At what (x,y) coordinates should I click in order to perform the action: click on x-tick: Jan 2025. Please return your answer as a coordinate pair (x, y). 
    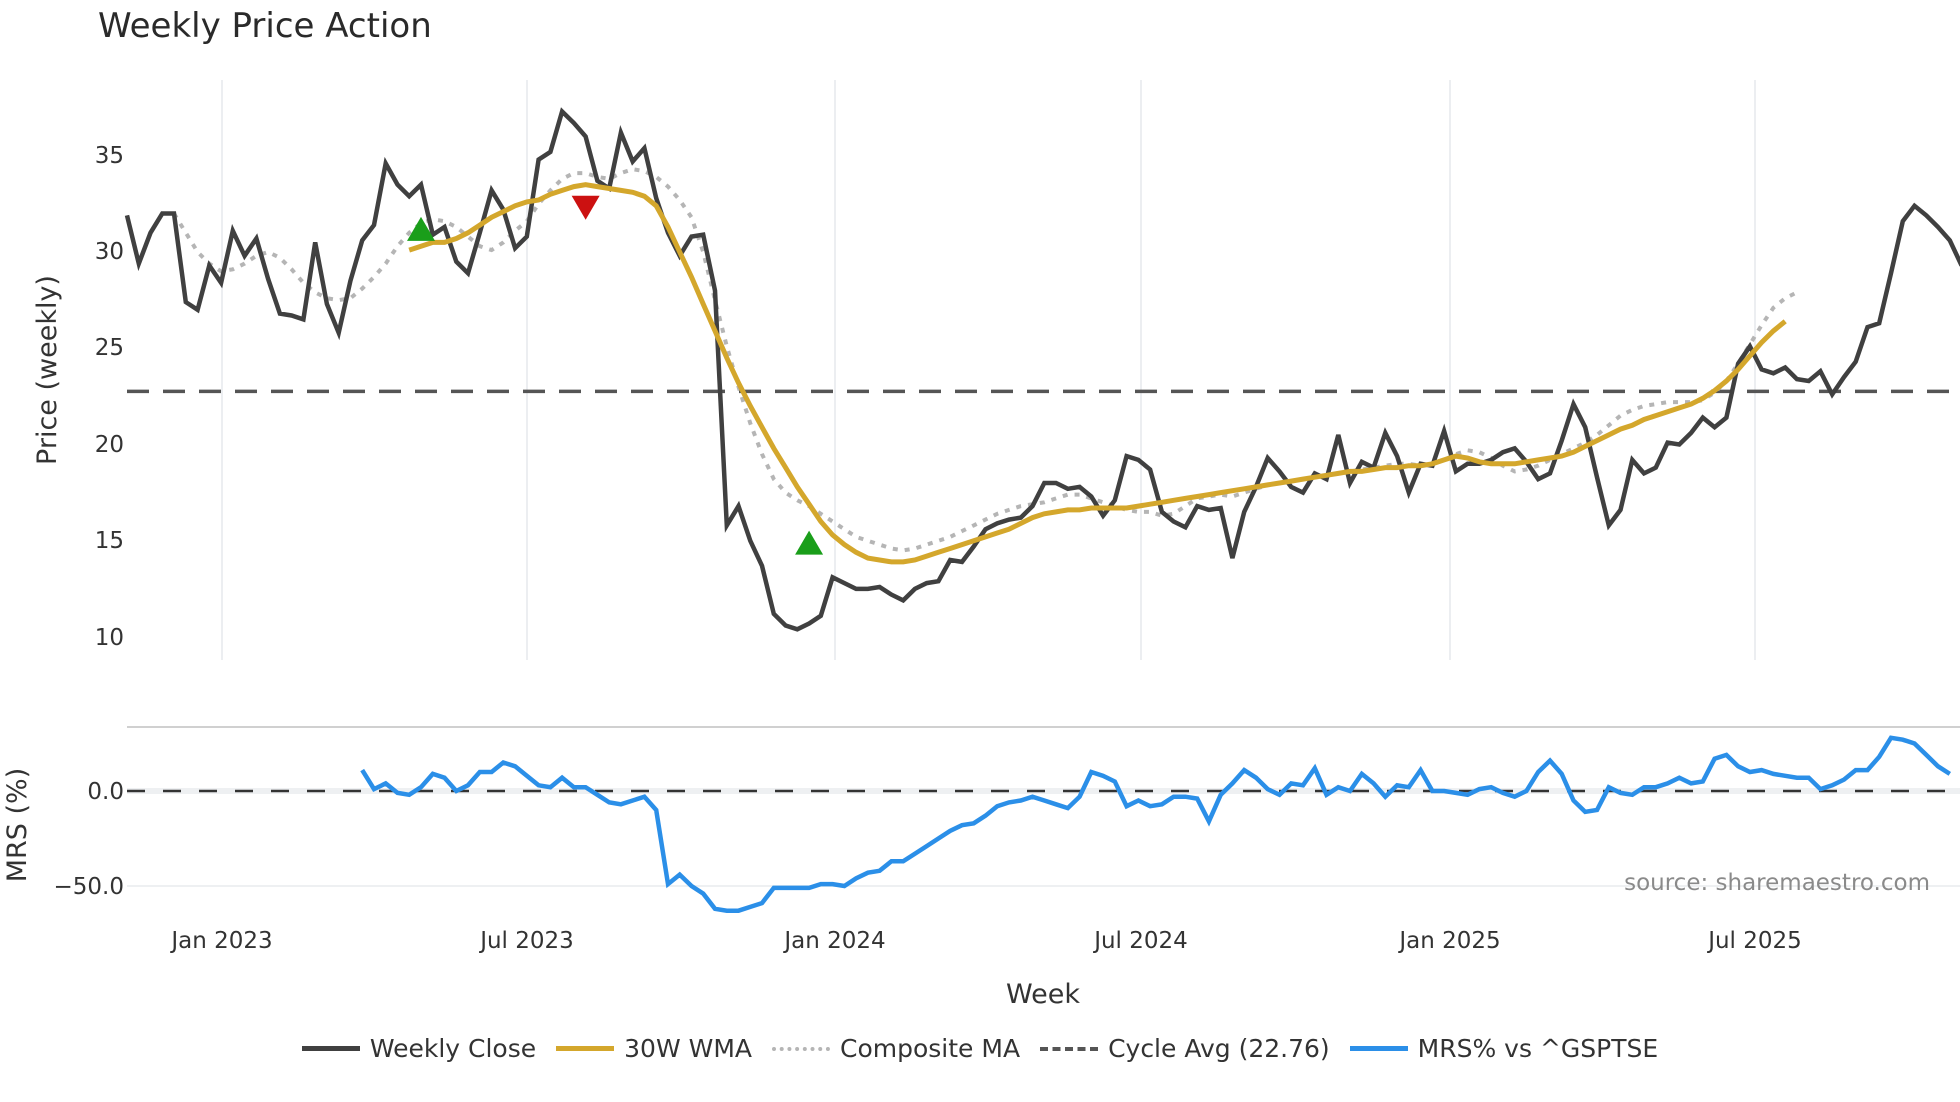
    Looking at the image, I should click on (1448, 941).